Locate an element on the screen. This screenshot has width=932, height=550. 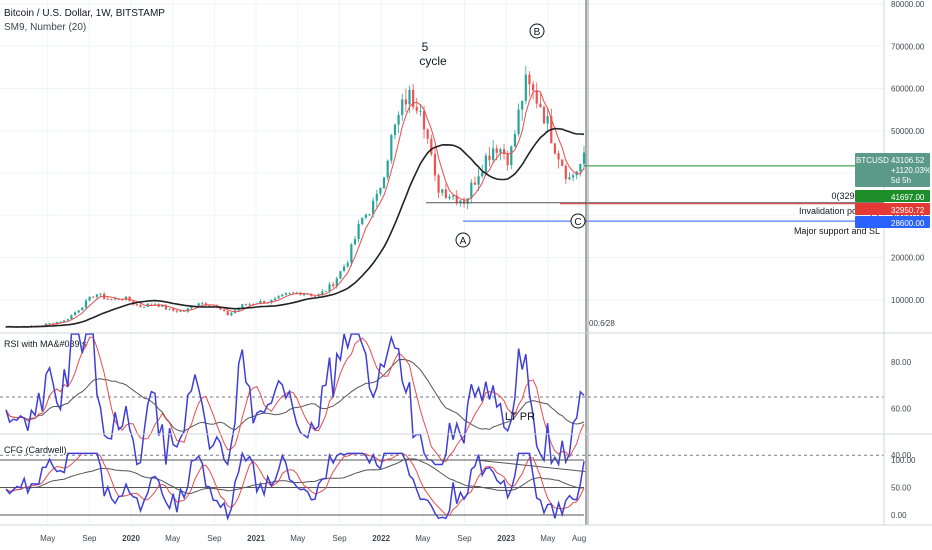
btcusd-price: 43106.52 is located at coordinates (908, 160).